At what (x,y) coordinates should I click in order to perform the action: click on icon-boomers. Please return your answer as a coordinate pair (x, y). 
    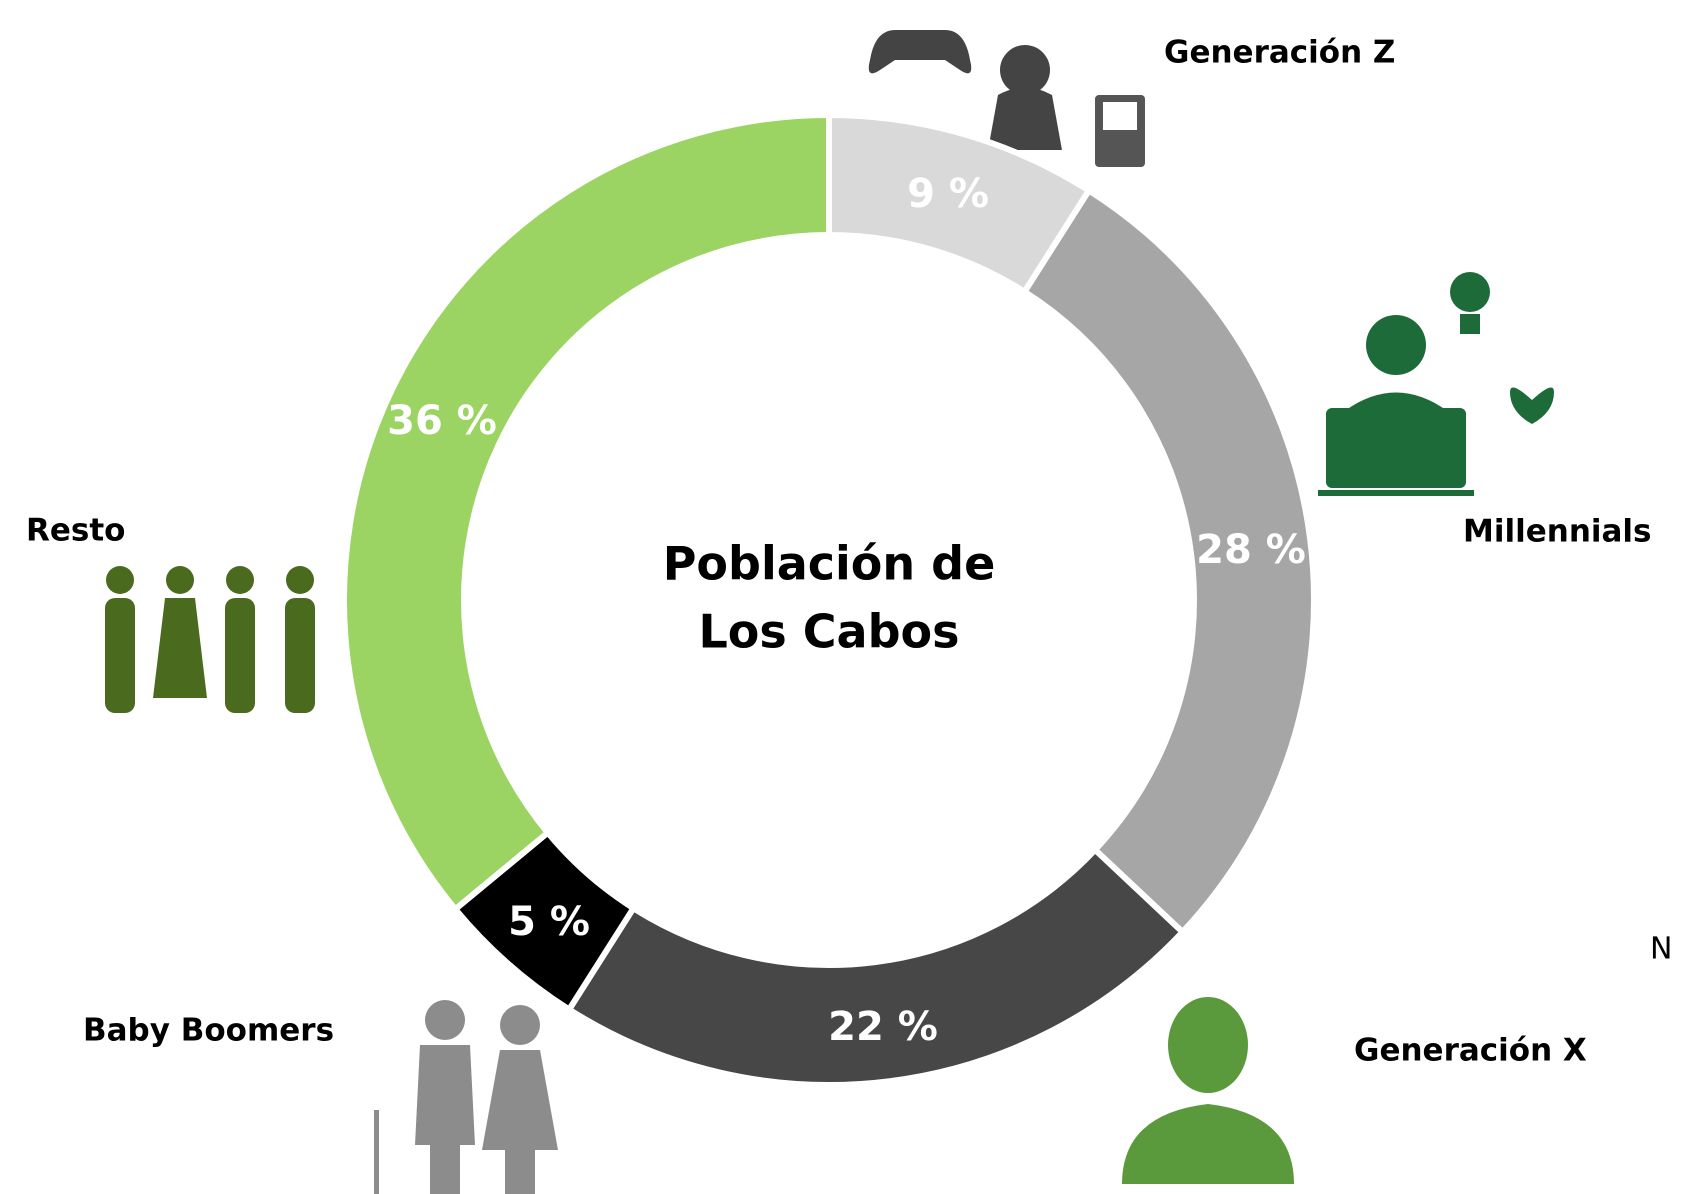
    Looking at the image, I should click on (466, 1097).